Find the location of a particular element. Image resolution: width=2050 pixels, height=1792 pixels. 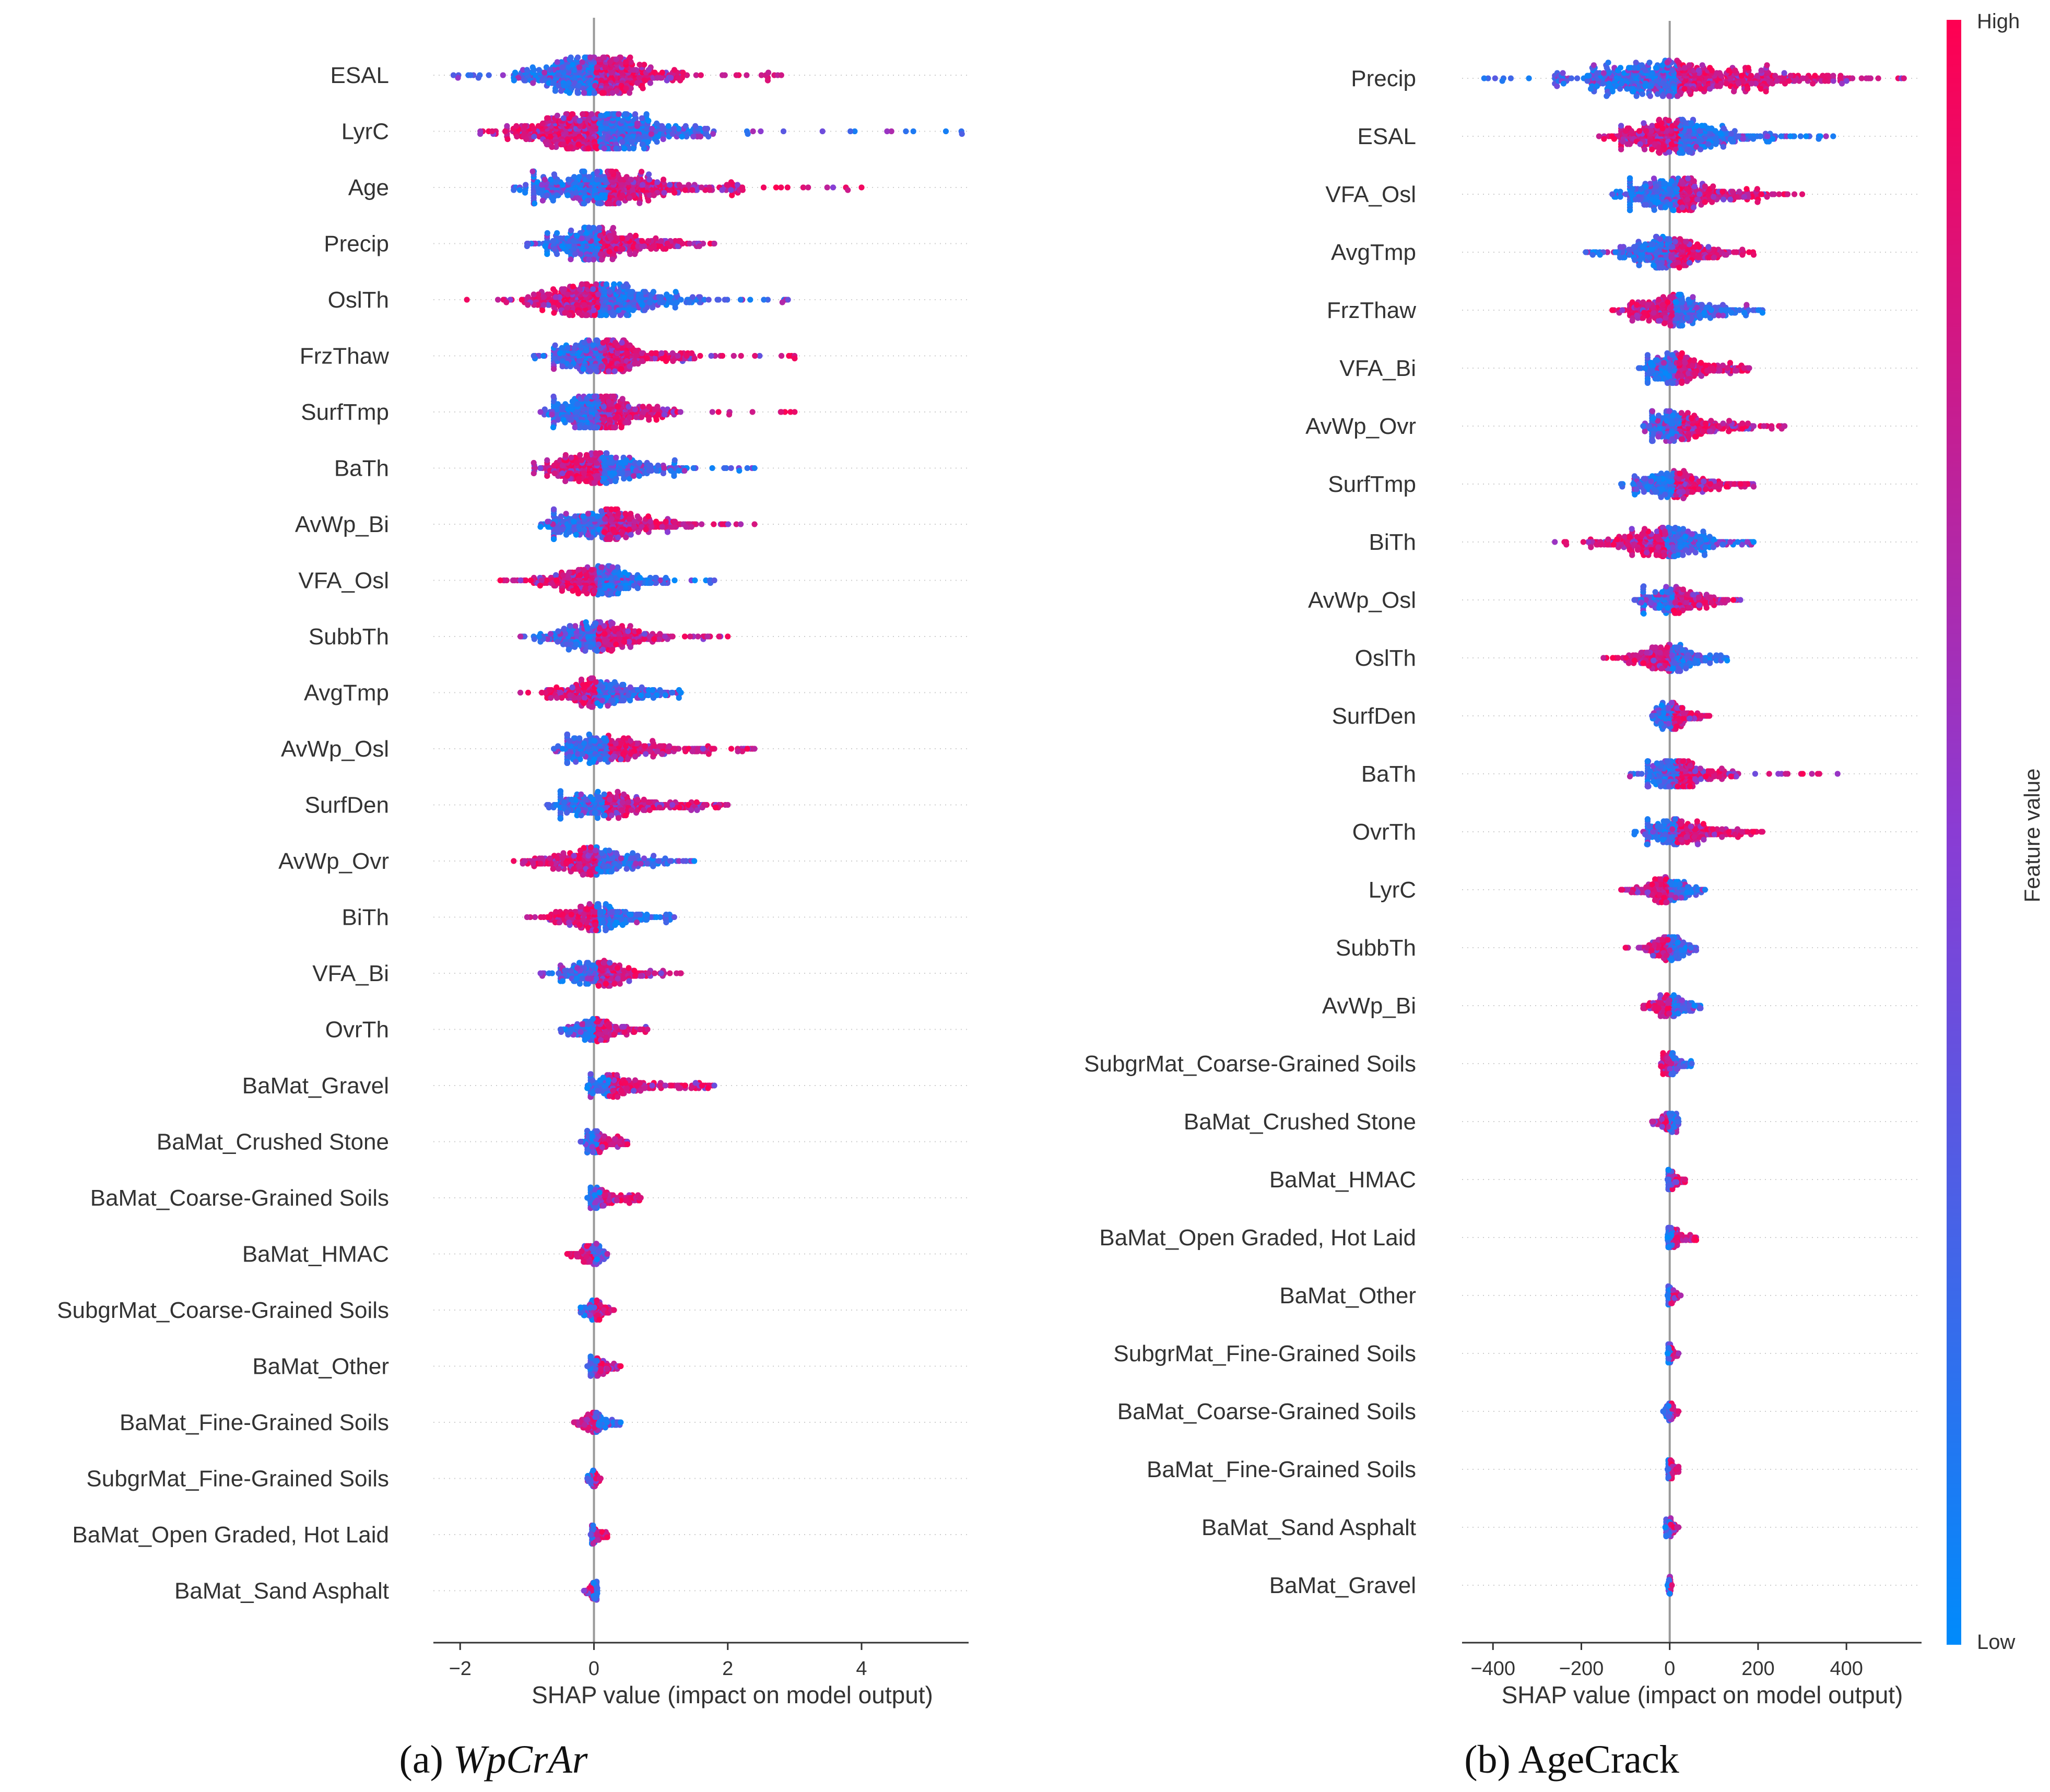

beeswarm-row-frzthaw is located at coordinates (664, 355).